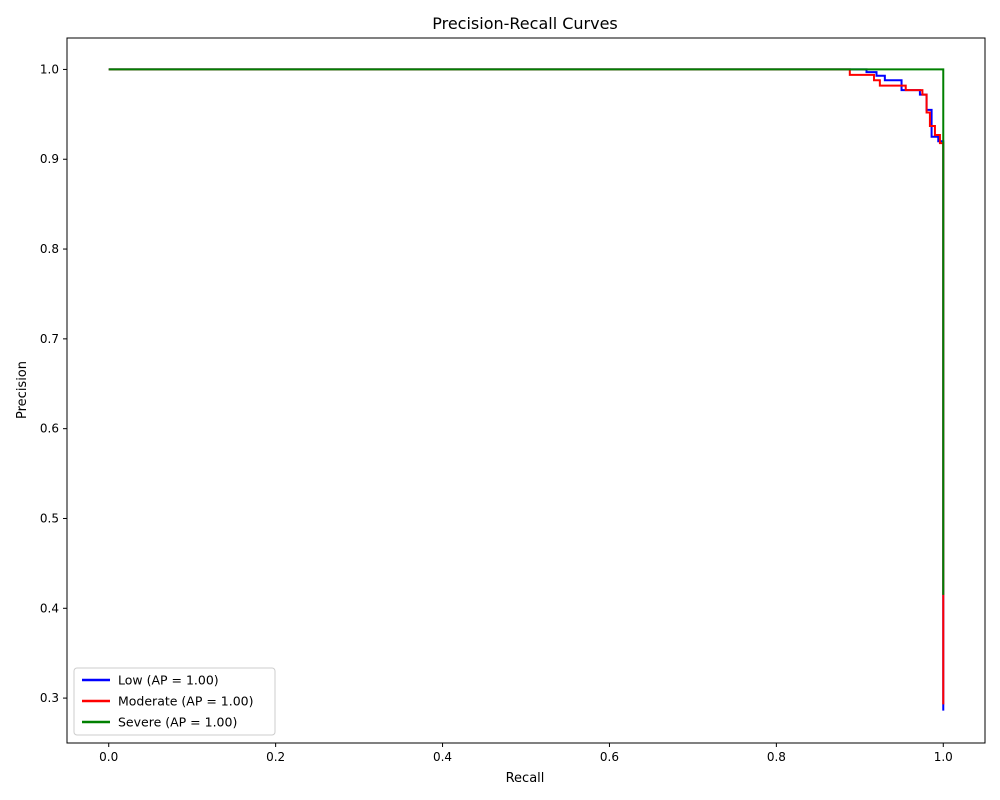 This screenshot has width=1000, height=800. I want to click on y-tick-label: 0.7, so click(49, 339).